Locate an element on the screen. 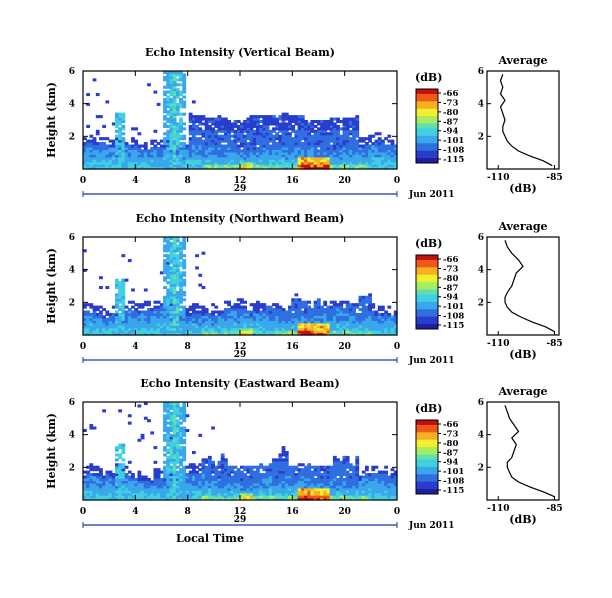 This screenshot has width=612, height=598. profile-x-tick-label: -85 is located at coordinates (554, 509).